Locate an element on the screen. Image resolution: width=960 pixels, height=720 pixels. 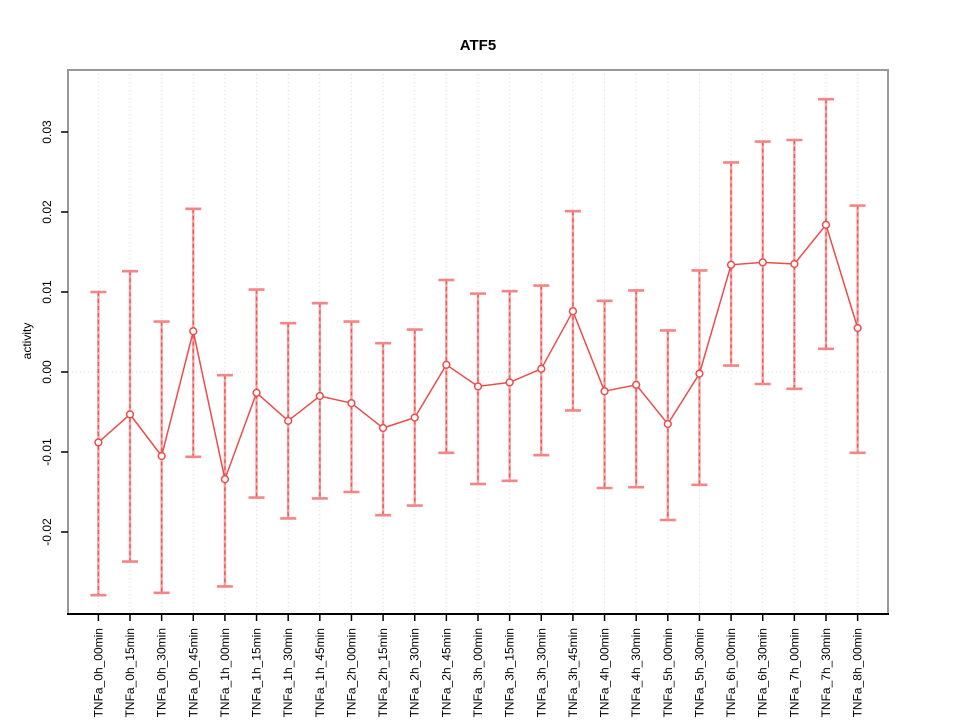
x-tick-label: TNFa_2h_30min is located at coordinates (415, 672).